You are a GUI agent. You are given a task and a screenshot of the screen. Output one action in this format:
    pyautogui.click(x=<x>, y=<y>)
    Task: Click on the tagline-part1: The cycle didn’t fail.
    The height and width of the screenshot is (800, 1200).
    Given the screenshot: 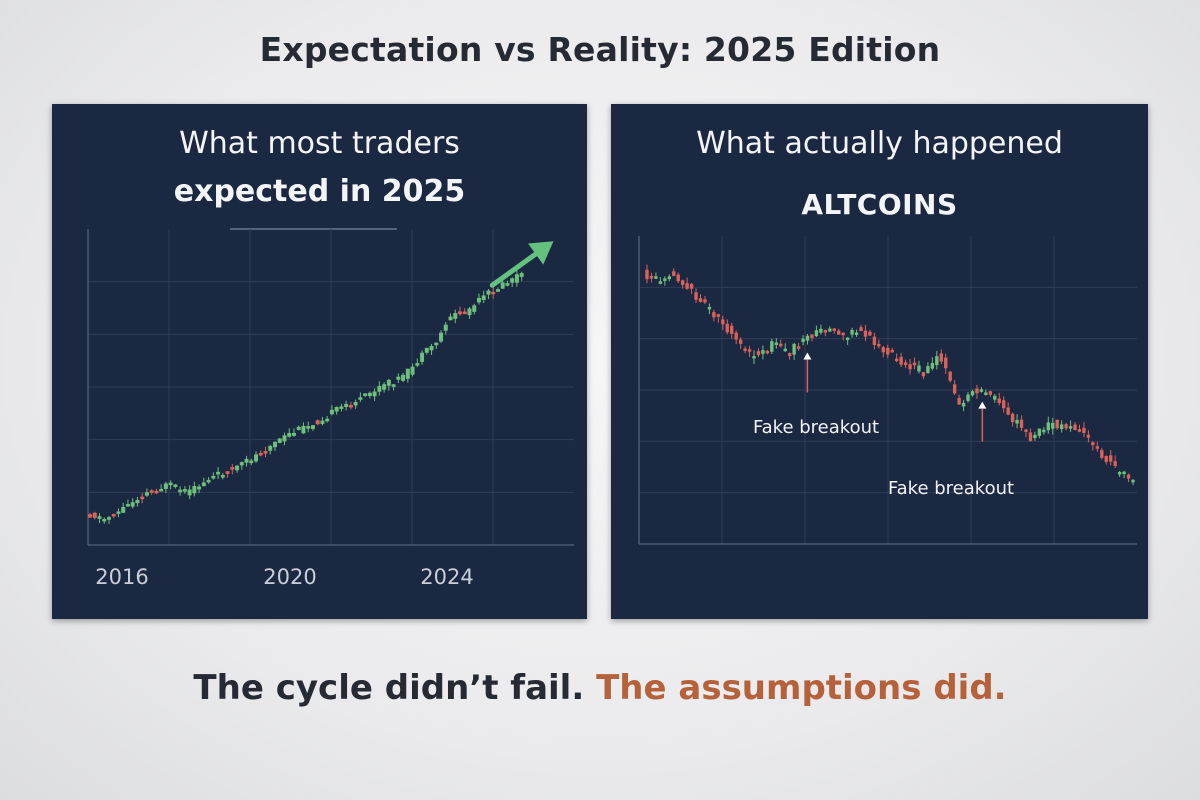 What is the action you would take?
    pyautogui.click(x=389, y=688)
    